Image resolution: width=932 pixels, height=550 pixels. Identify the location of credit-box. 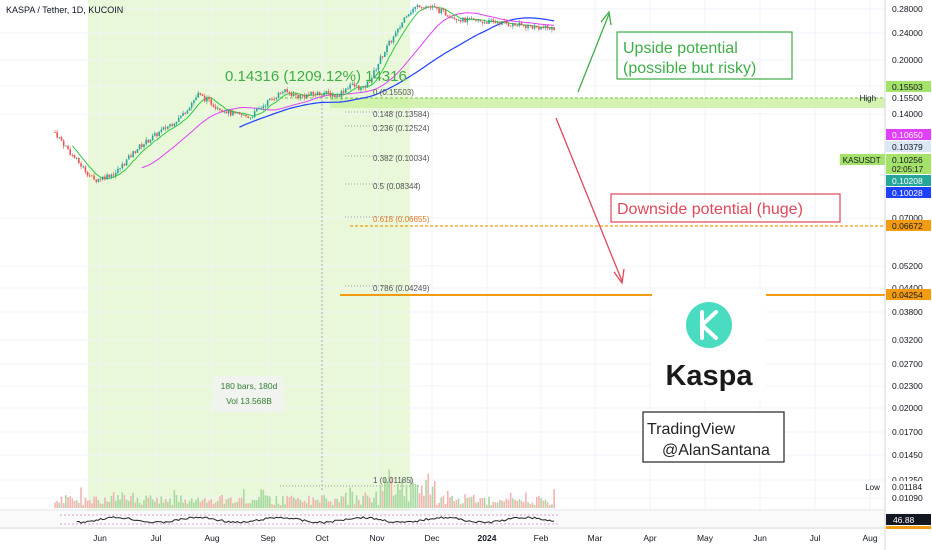
(713, 437).